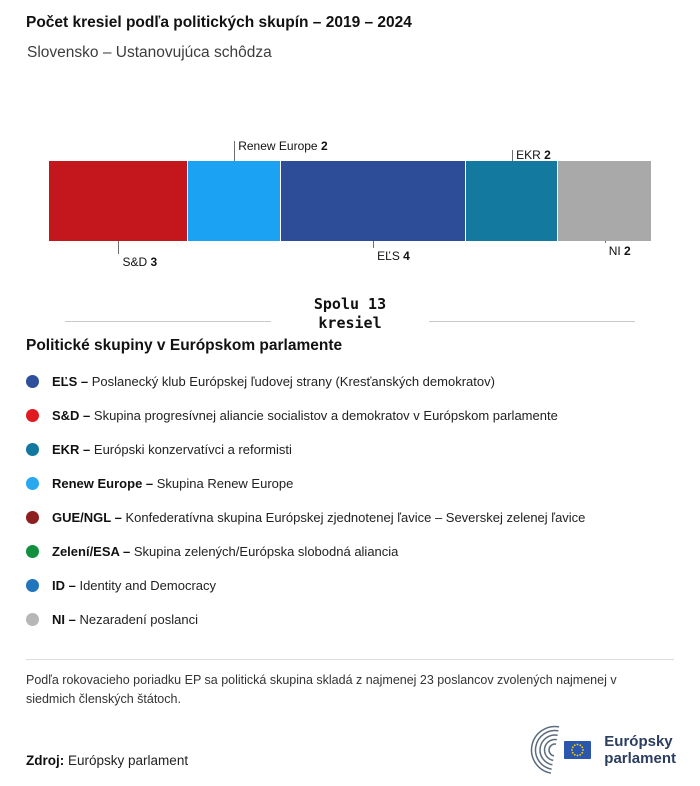  What do you see at coordinates (32, 619) in the screenshot?
I see `legend-dot-ni` at bounding box center [32, 619].